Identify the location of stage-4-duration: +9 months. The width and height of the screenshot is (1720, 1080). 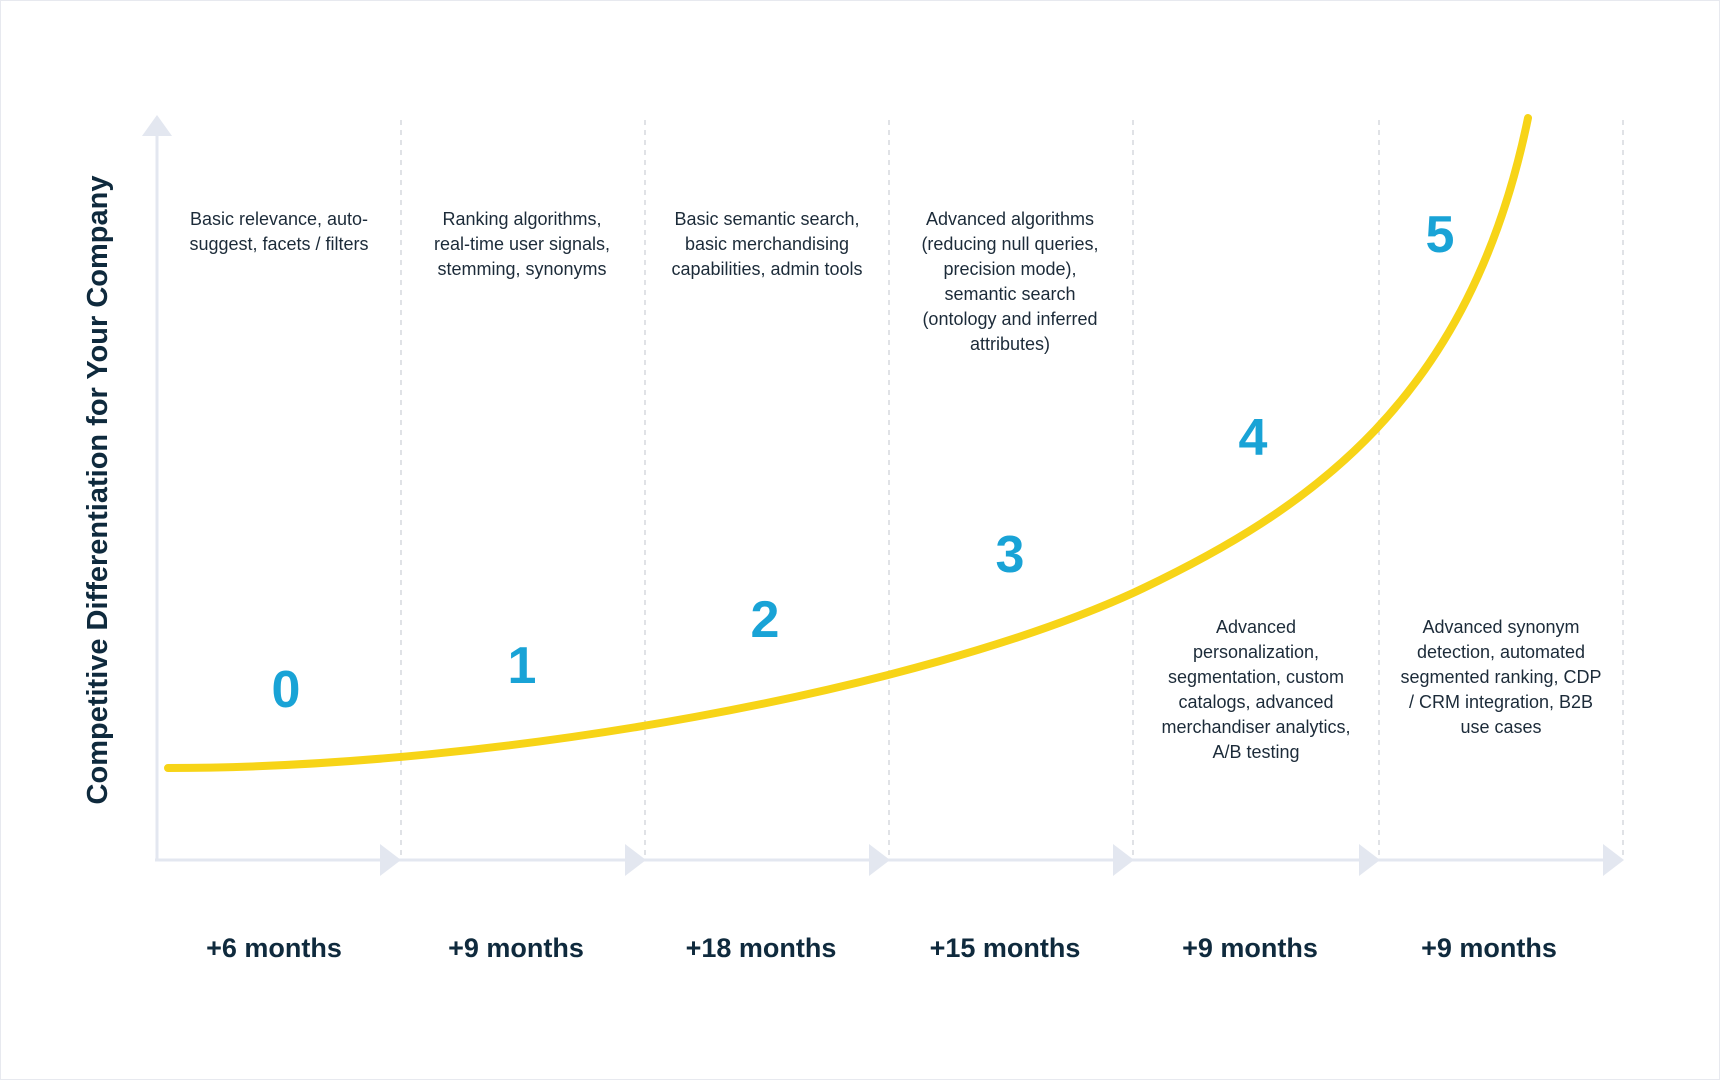
(1250, 948).